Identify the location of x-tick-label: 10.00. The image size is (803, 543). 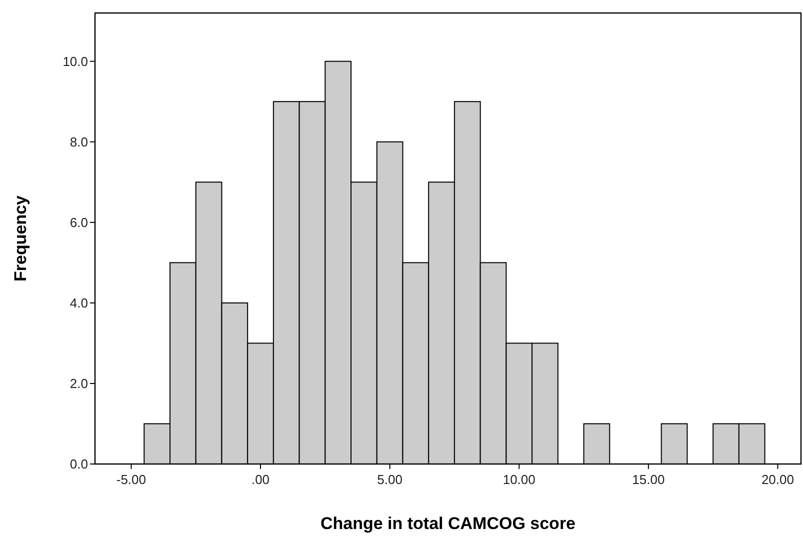
(519, 479).